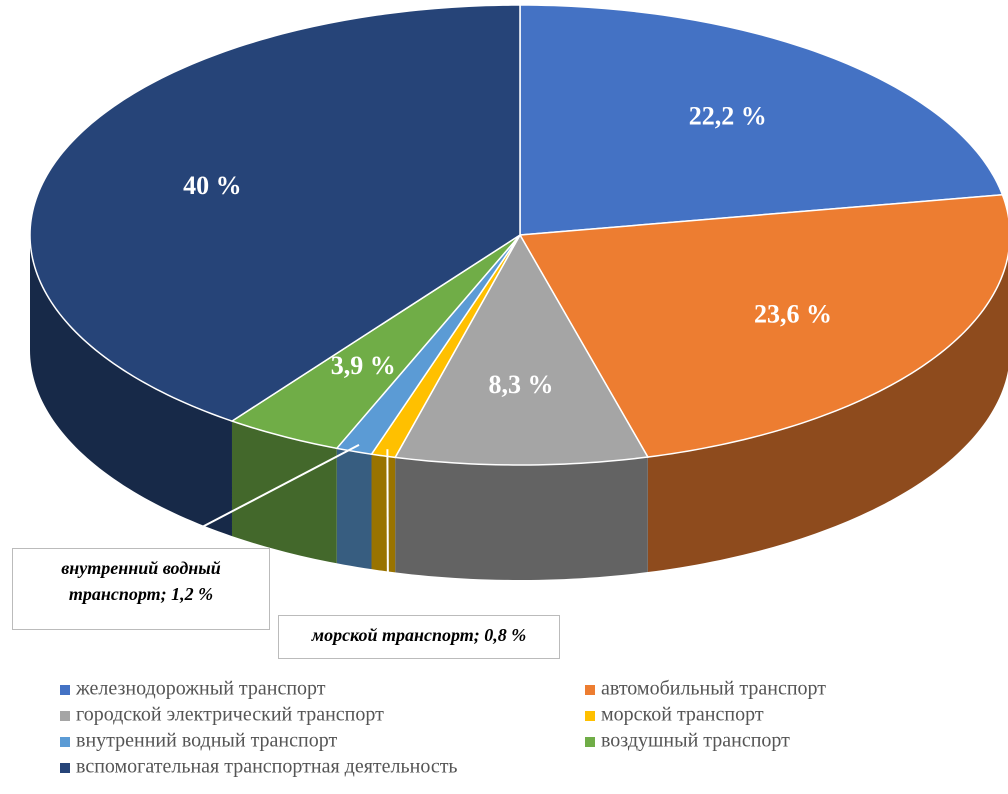  What do you see at coordinates (200, 689) in the screenshot?
I see `legend-label: железнодорожный транспорт` at bounding box center [200, 689].